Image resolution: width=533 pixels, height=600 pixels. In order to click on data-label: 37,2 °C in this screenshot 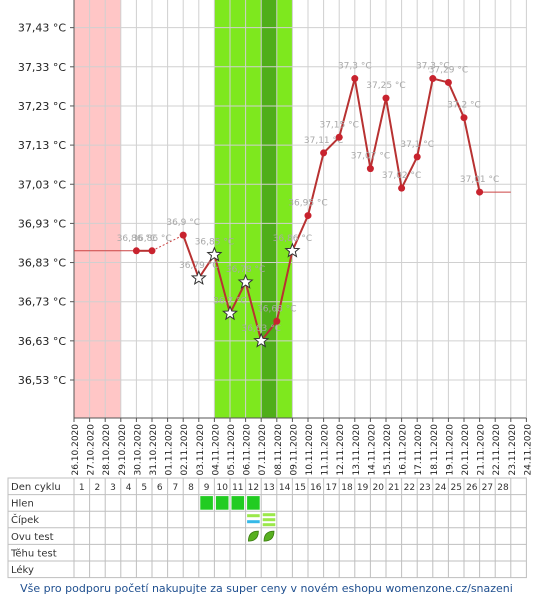, I will do `click(464, 106)`.